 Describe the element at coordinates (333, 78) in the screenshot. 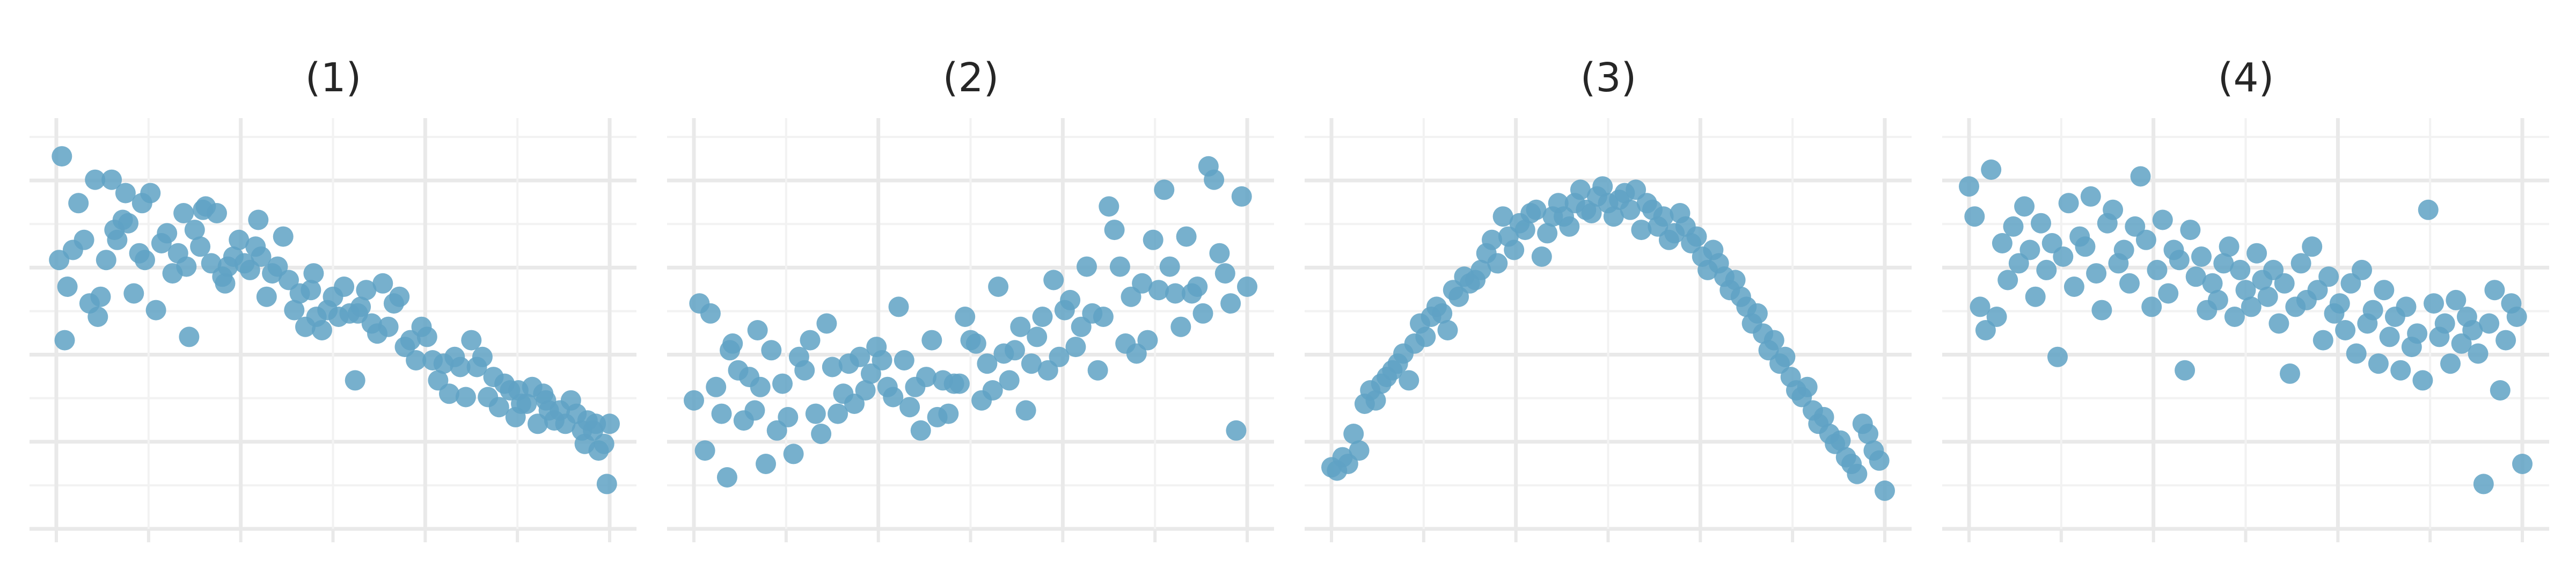

I see `panel-1-title: (1)` at that location.